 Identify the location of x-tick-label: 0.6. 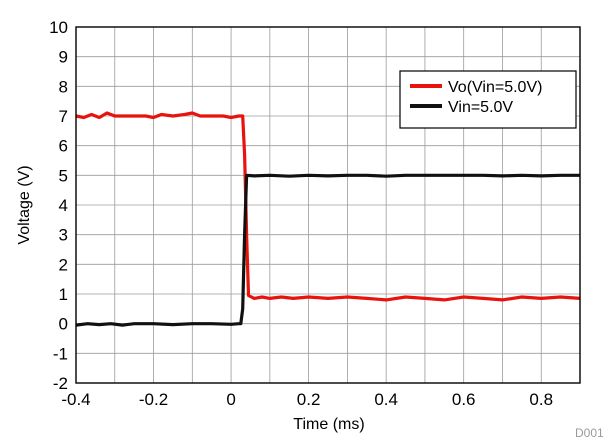
(464, 399).